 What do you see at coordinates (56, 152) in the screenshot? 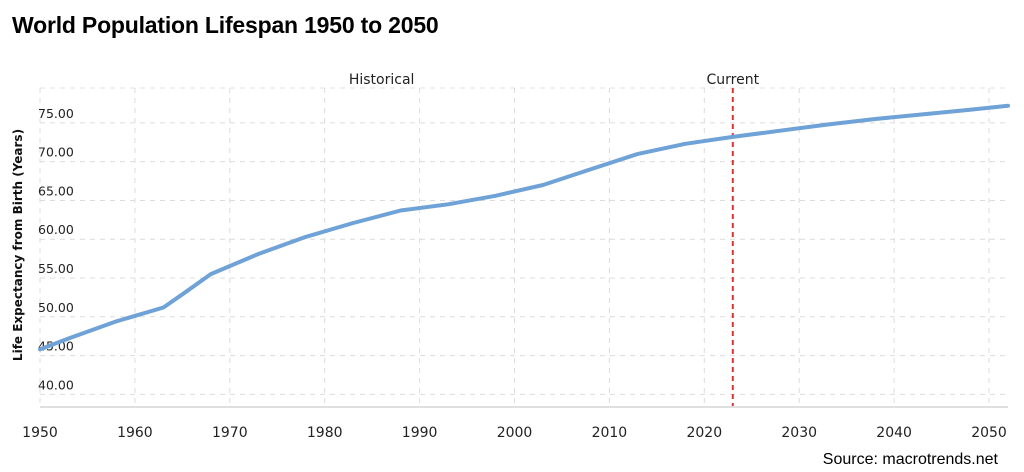
I see `y-tick-label: 70.00` at bounding box center [56, 152].